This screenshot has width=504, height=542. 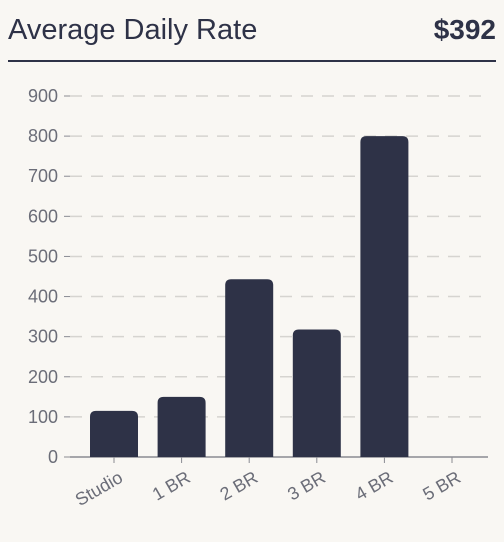 What do you see at coordinates (43, 297) in the screenshot?
I see `y-tick-label: 400` at bounding box center [43, 297].